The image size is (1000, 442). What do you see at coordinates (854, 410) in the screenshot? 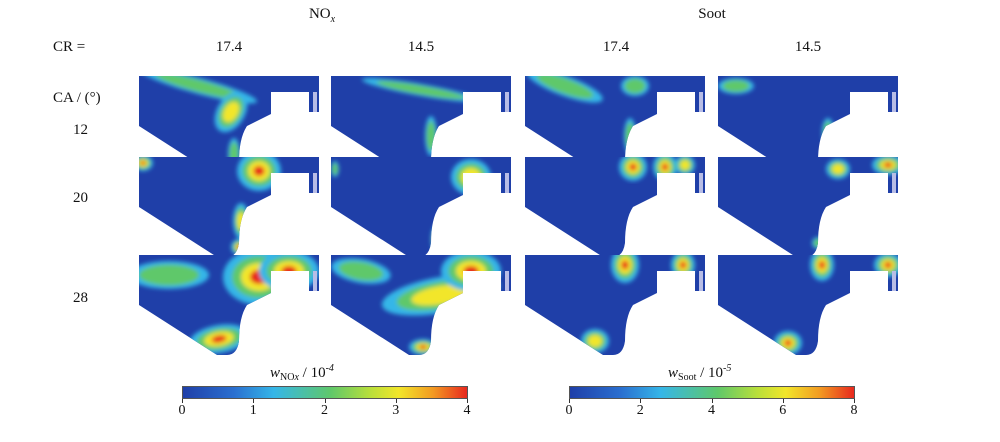
I see `soot-colorbar-tick-label: 8` at bounding box center [854, 410].